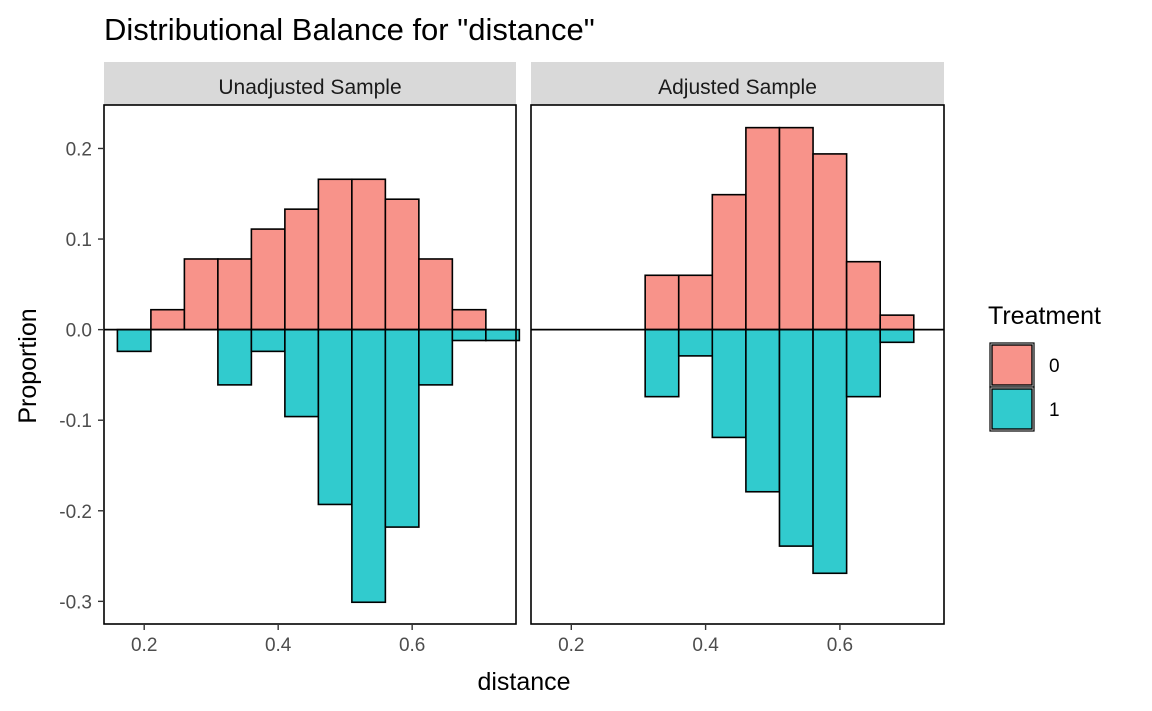  I want to click on y-tick-label: -0.3, so click(75, 602).